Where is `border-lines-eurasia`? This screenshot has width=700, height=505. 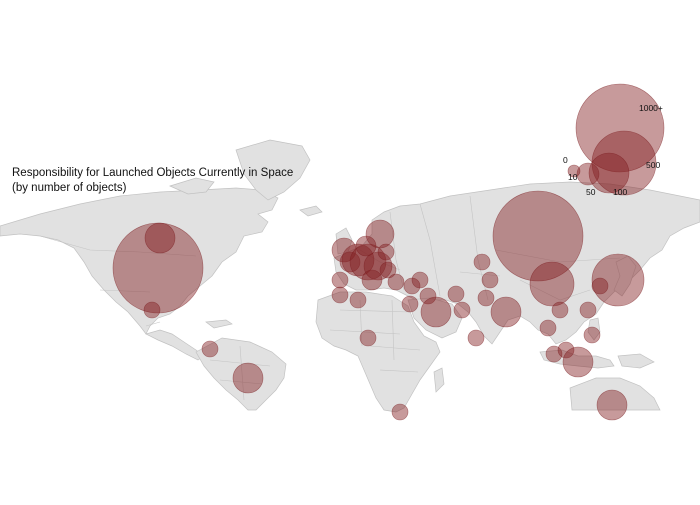
border-lines-eurasia is located at coordinates (490, 248).